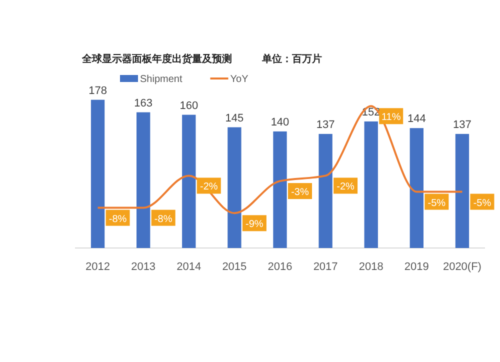 The height and width of the screenshot is (362, 500). What do you see at coordinates (143, 103) in the screenshot?
I see `data-label: 163` at bounding box center [143, 103].